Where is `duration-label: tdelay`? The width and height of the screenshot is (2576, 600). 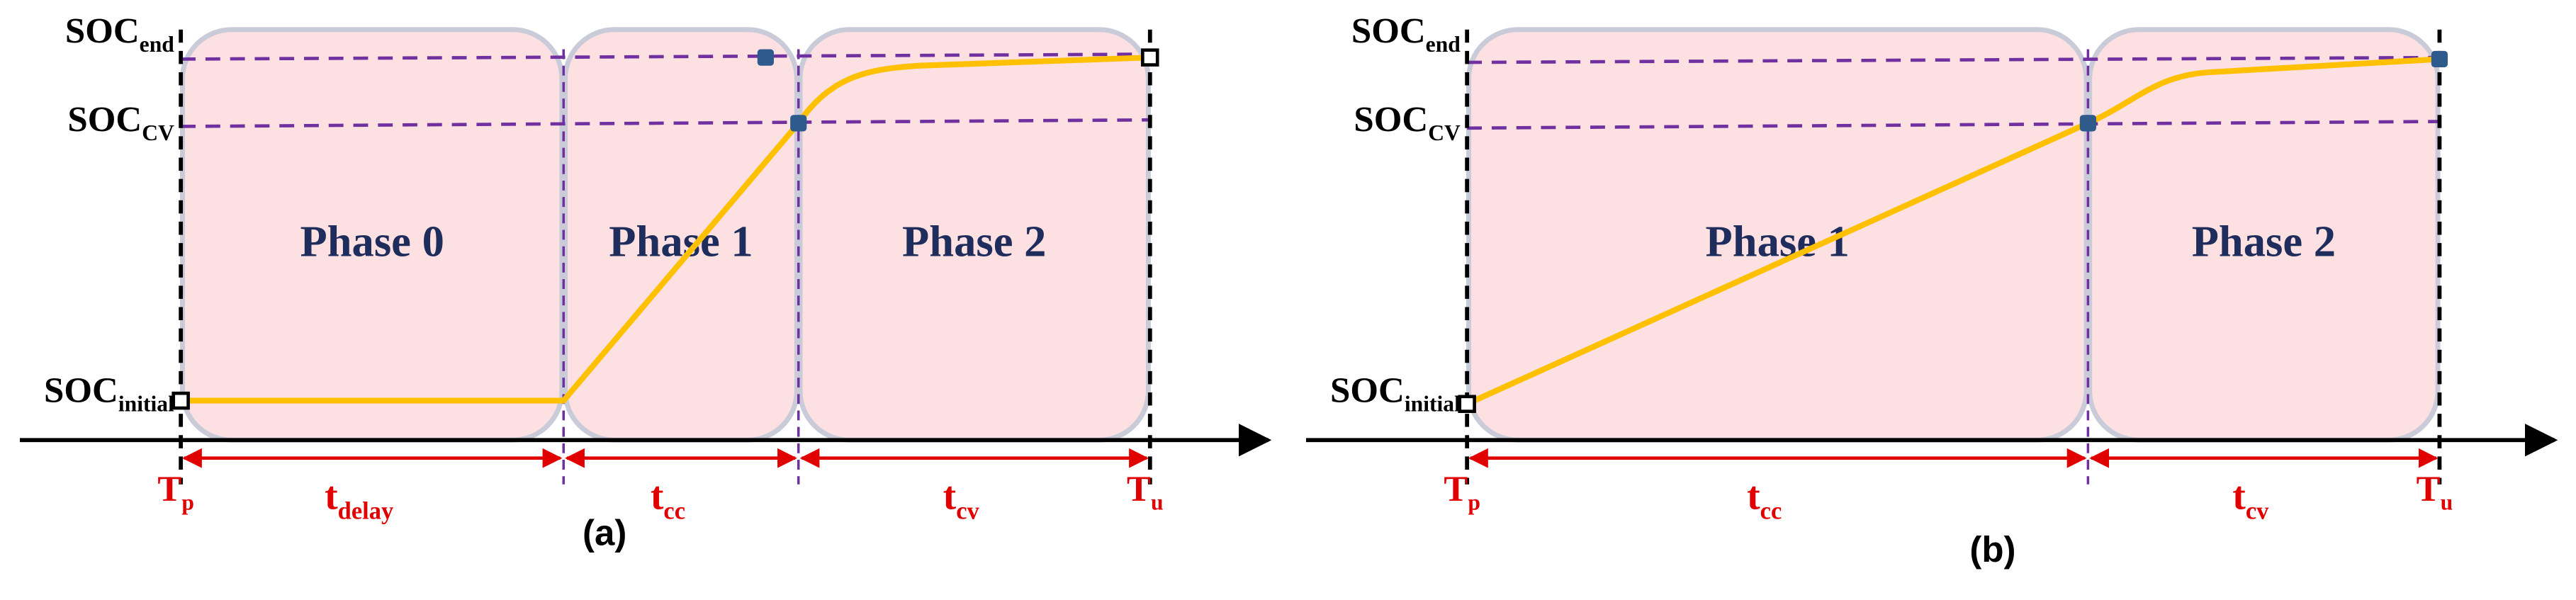 duration-label: tdelay is located at coordinates (359, 500).